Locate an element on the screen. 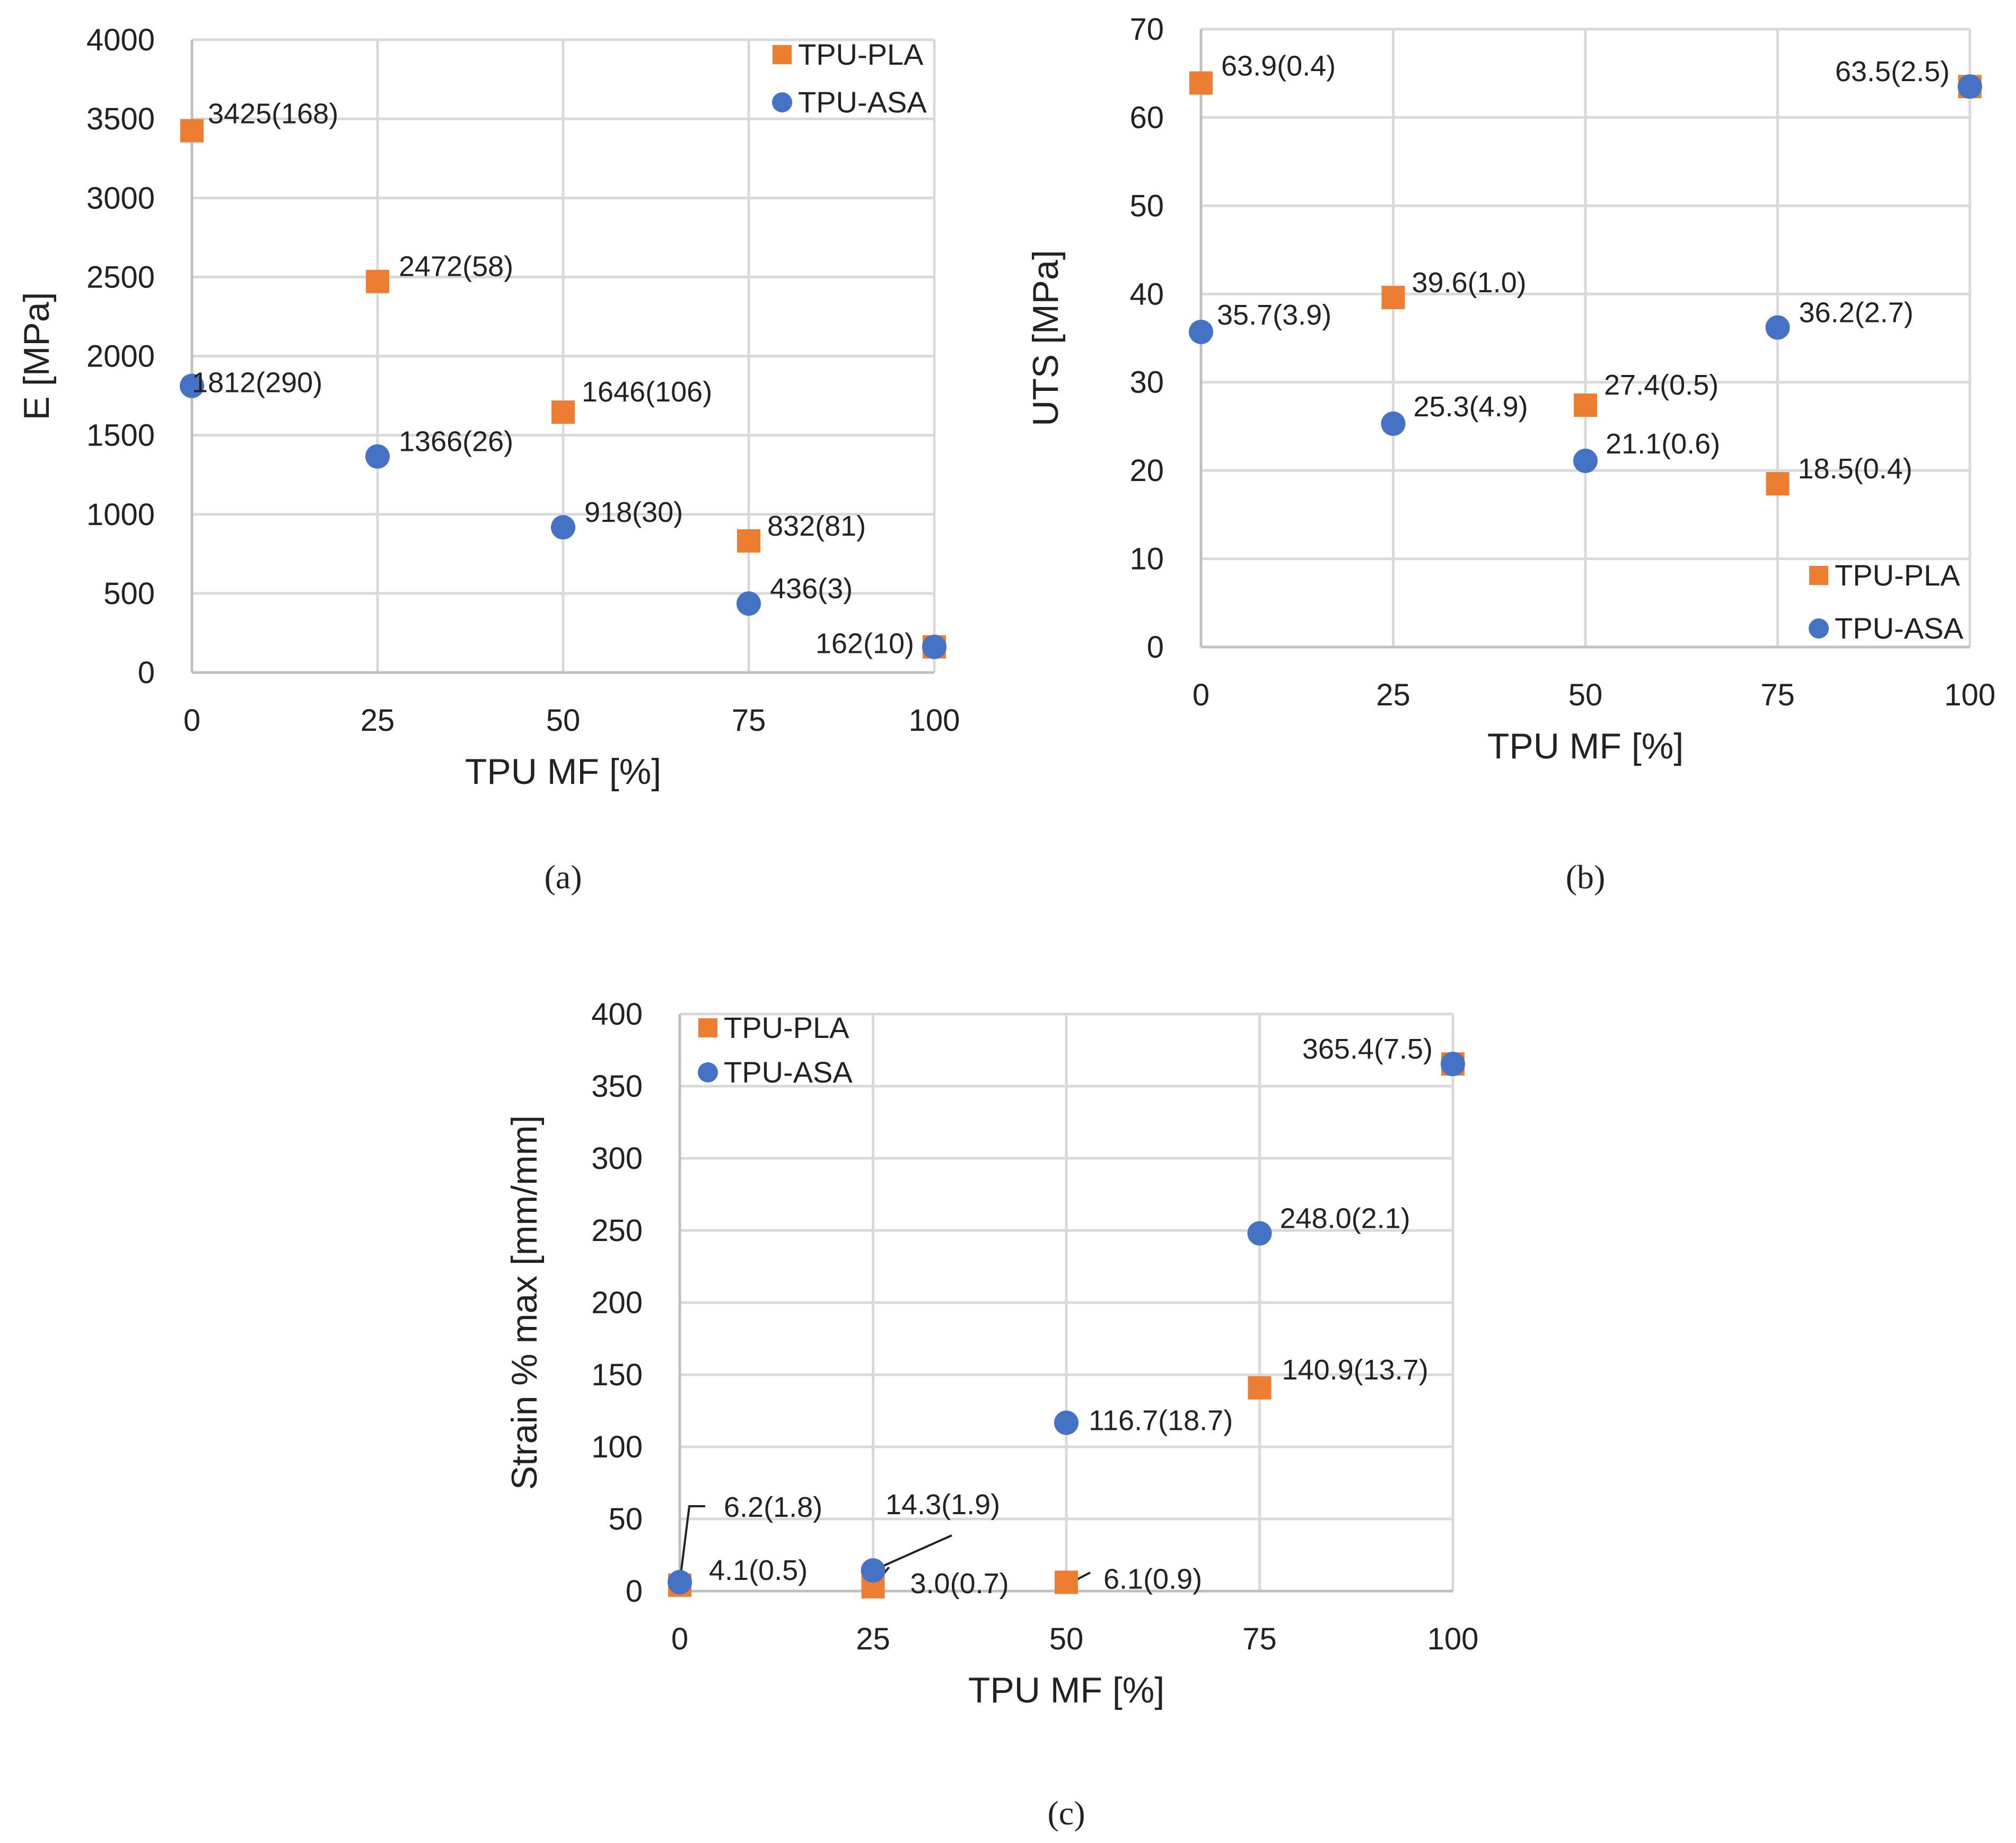 The height and width of the screenshot is (1843, 2016). y-tick-label: 20 is located at coordinates (1146, 470).